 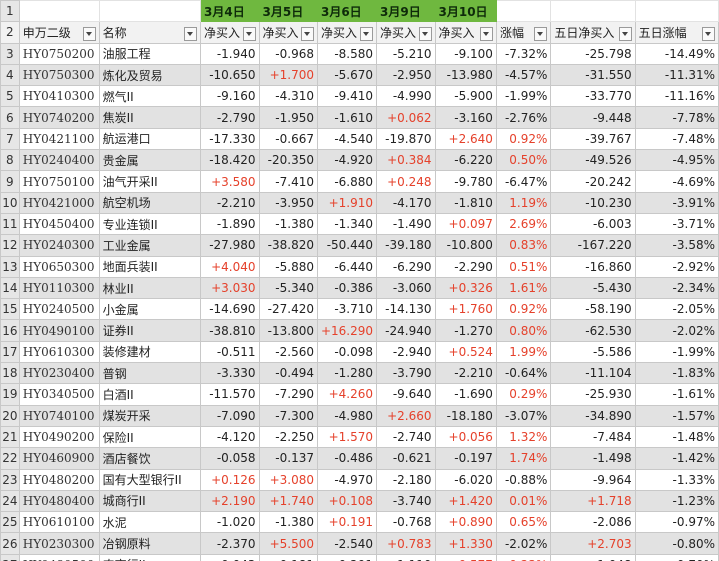 I want to click on industry-code-cell: HY0240500, so click(x=59, y=309).